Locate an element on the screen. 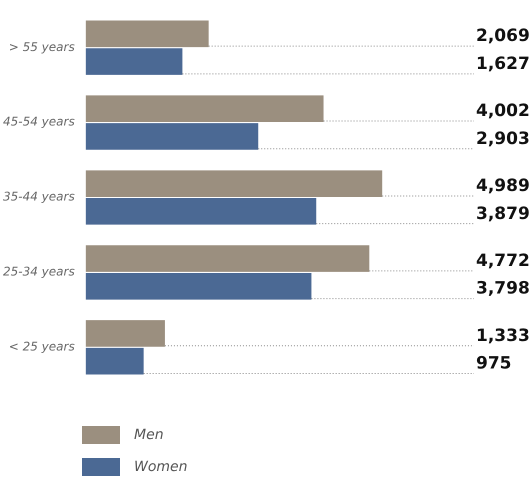 The width and height of the screenshot is (532, 481). data-label: 3,879 is located at coordinates (503, 214).